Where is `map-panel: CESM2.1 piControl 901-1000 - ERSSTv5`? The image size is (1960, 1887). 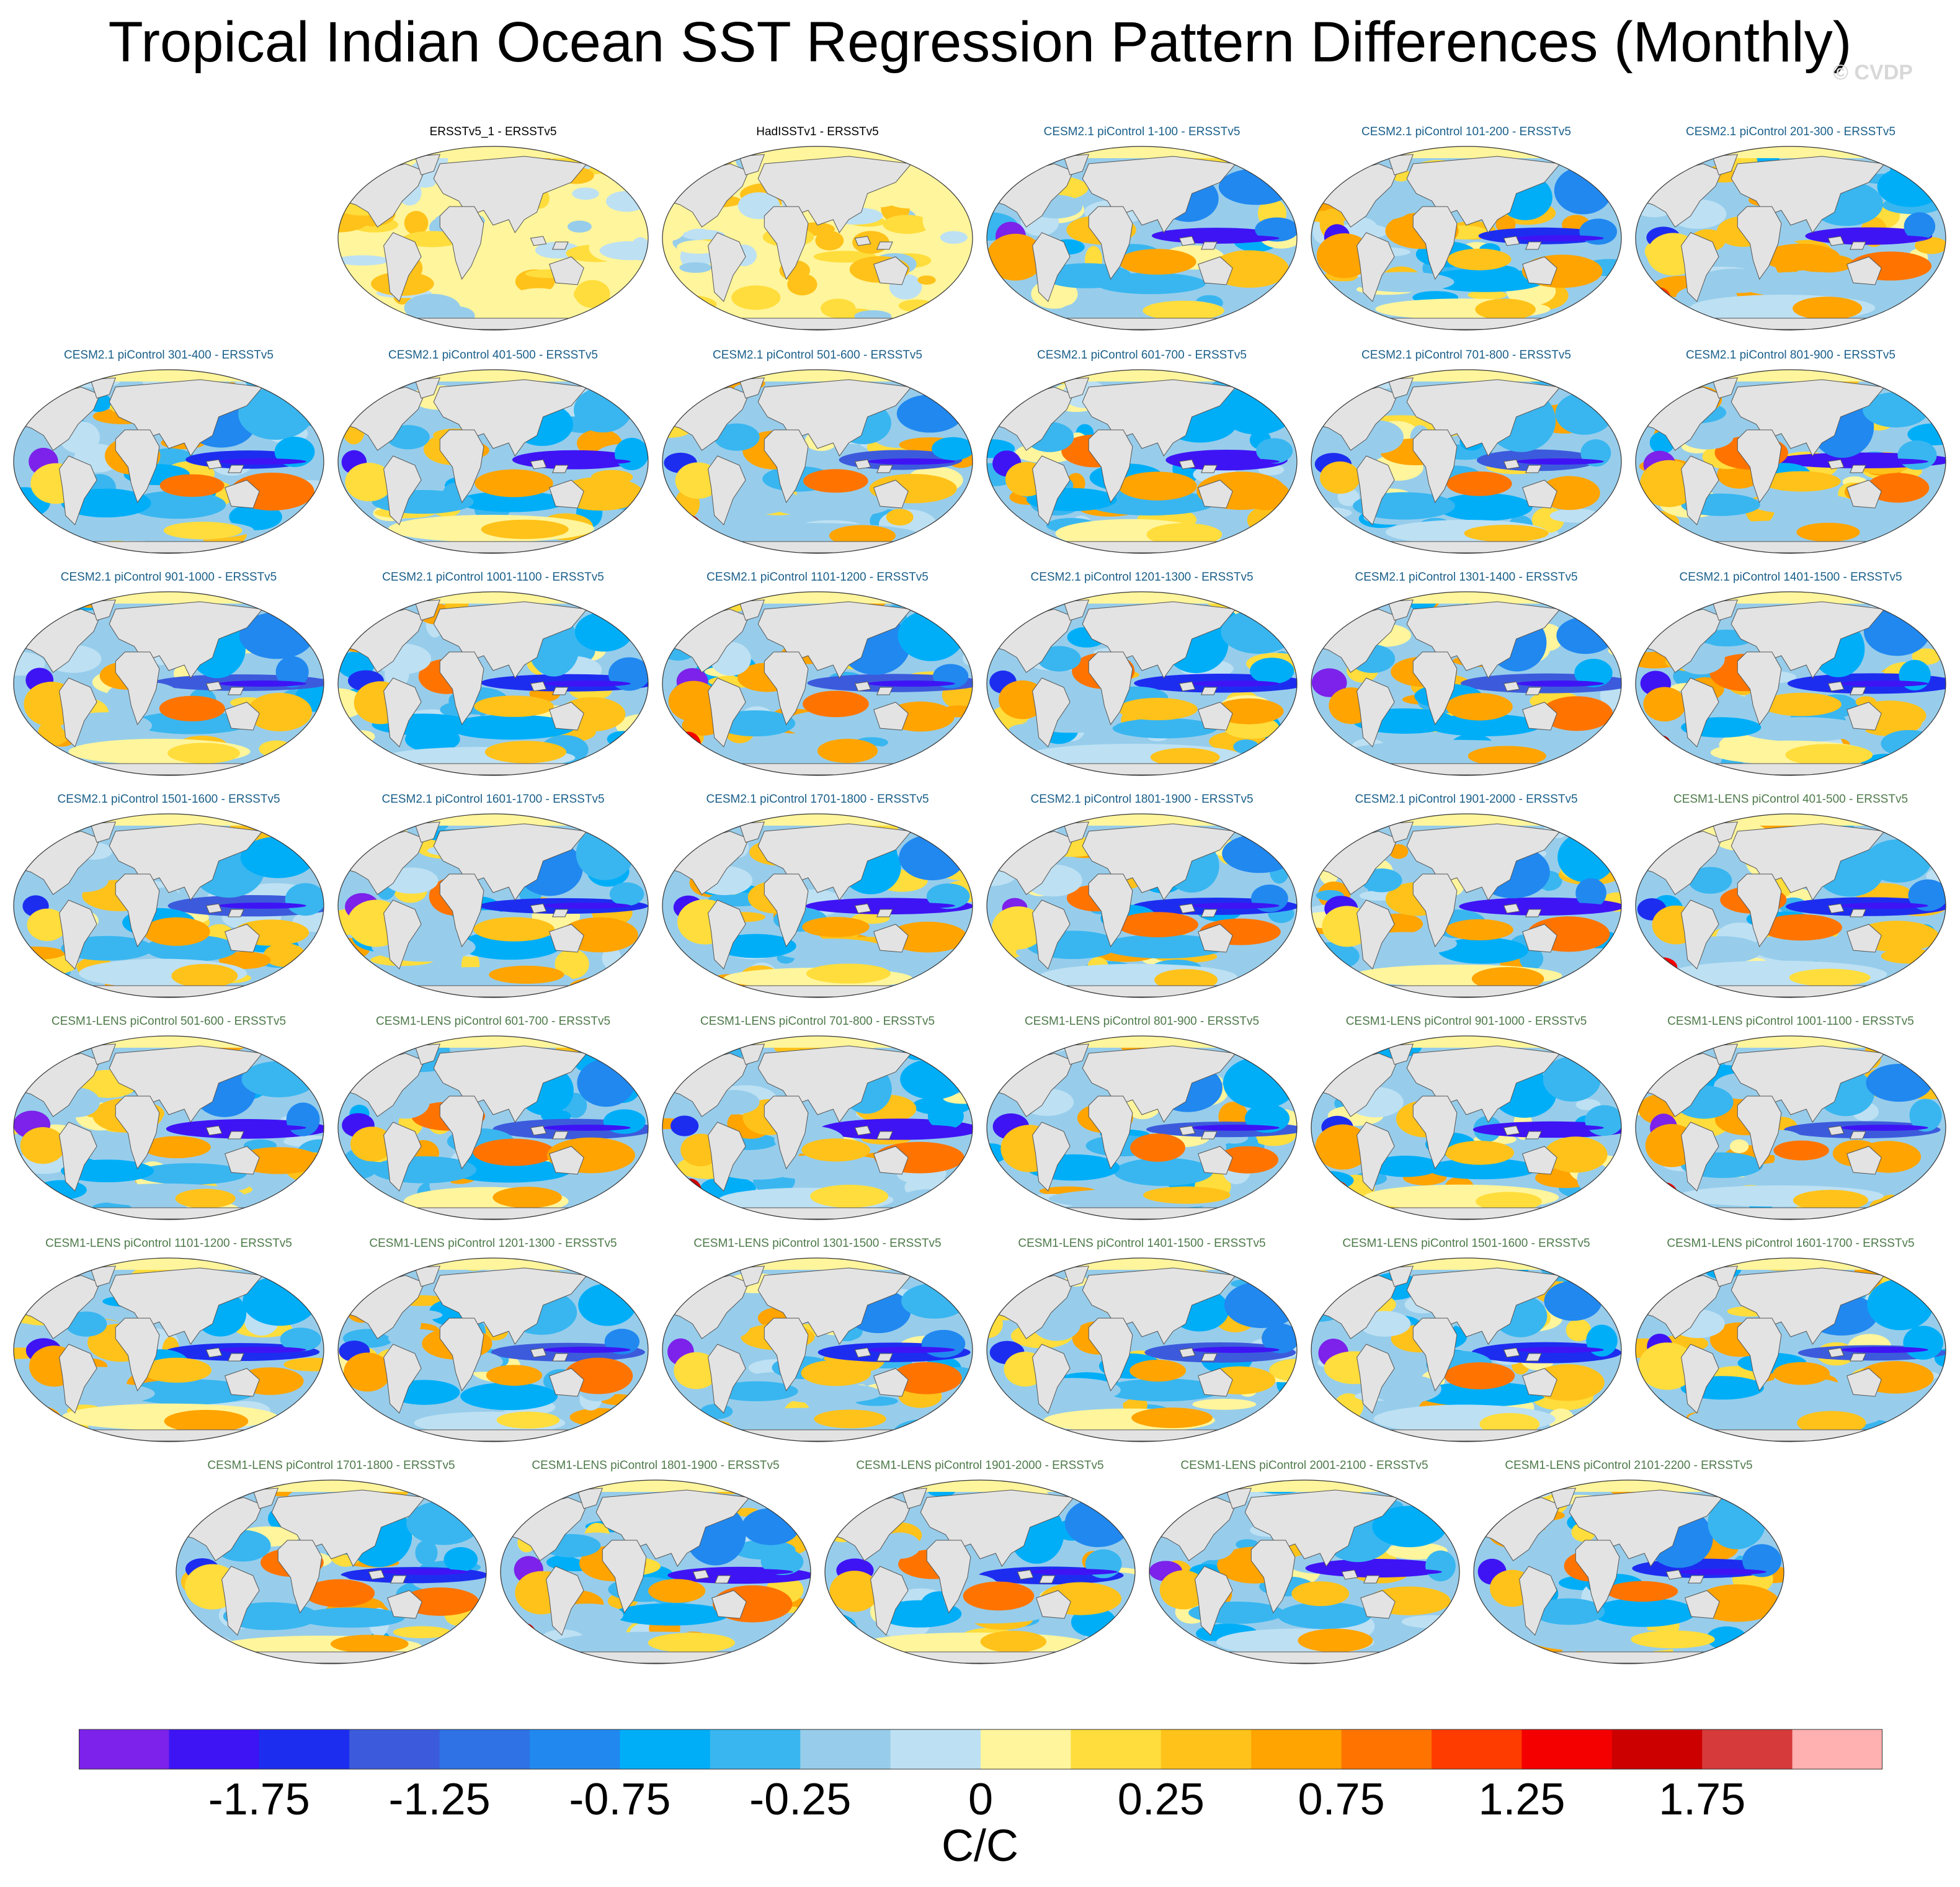 map-panel: CESM2.1 piControl 901-1000 - ERSSTv5 is located at coordinates (169, 676).